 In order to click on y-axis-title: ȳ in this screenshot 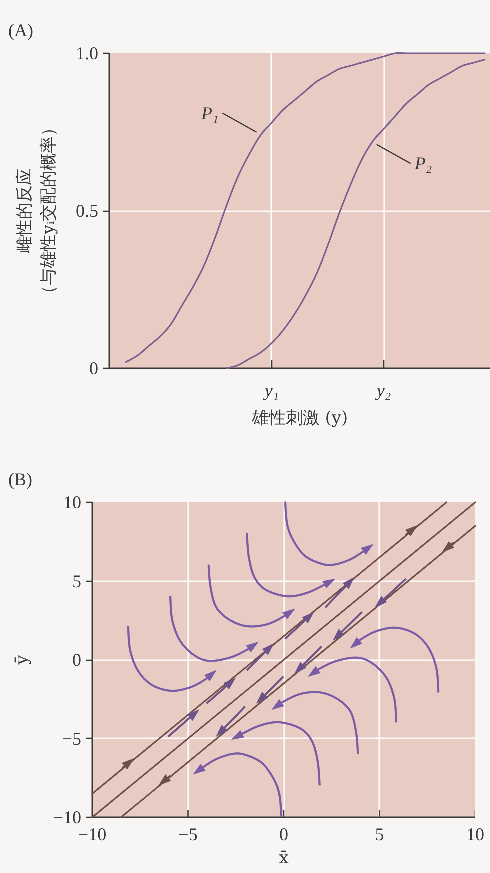, I will do `click(22, 660)`.